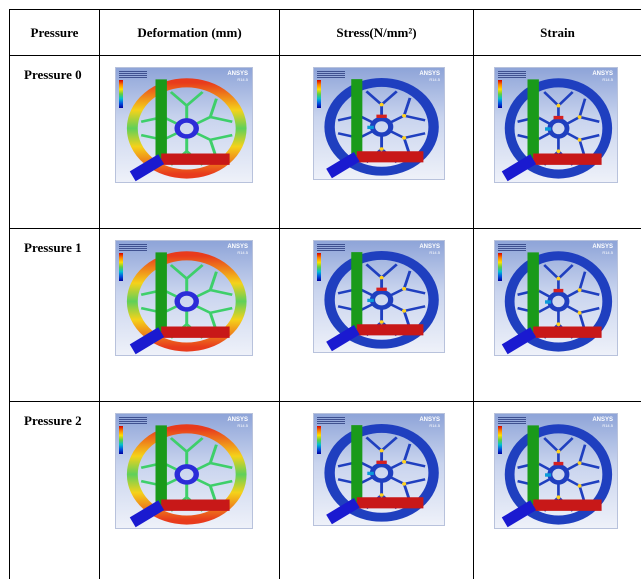 The width and height of the screenshot is (641, 579). What do you see at coordinates (377, 33) in the screenshot?
I see `header-stress: Stress(N/mm²)` at bounding box center [377, 33].